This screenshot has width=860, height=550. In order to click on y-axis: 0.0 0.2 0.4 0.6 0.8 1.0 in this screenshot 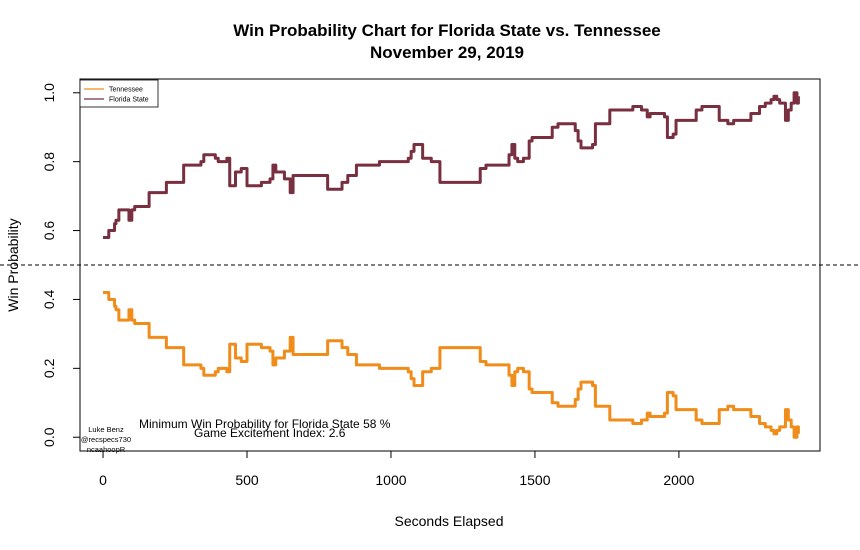, I will do `click(61, 265)`.